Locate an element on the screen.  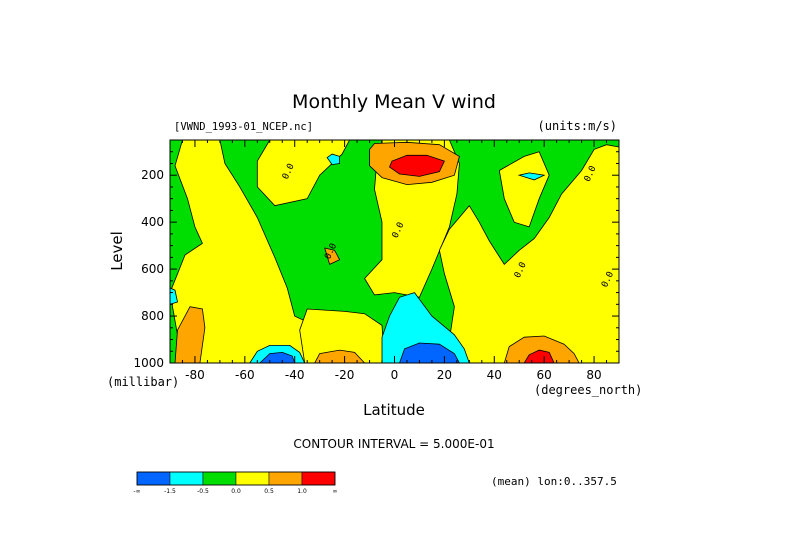
y-tick-labels: 200 400 600 800 1000 is located at coordinates (148, 269).